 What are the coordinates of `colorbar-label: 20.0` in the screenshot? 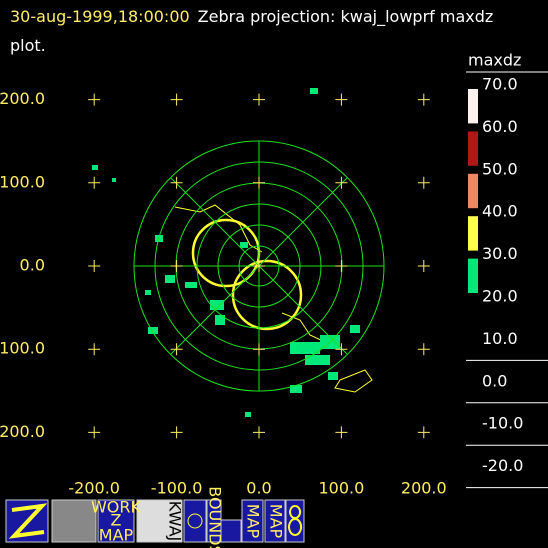 It's located at (500, 296).